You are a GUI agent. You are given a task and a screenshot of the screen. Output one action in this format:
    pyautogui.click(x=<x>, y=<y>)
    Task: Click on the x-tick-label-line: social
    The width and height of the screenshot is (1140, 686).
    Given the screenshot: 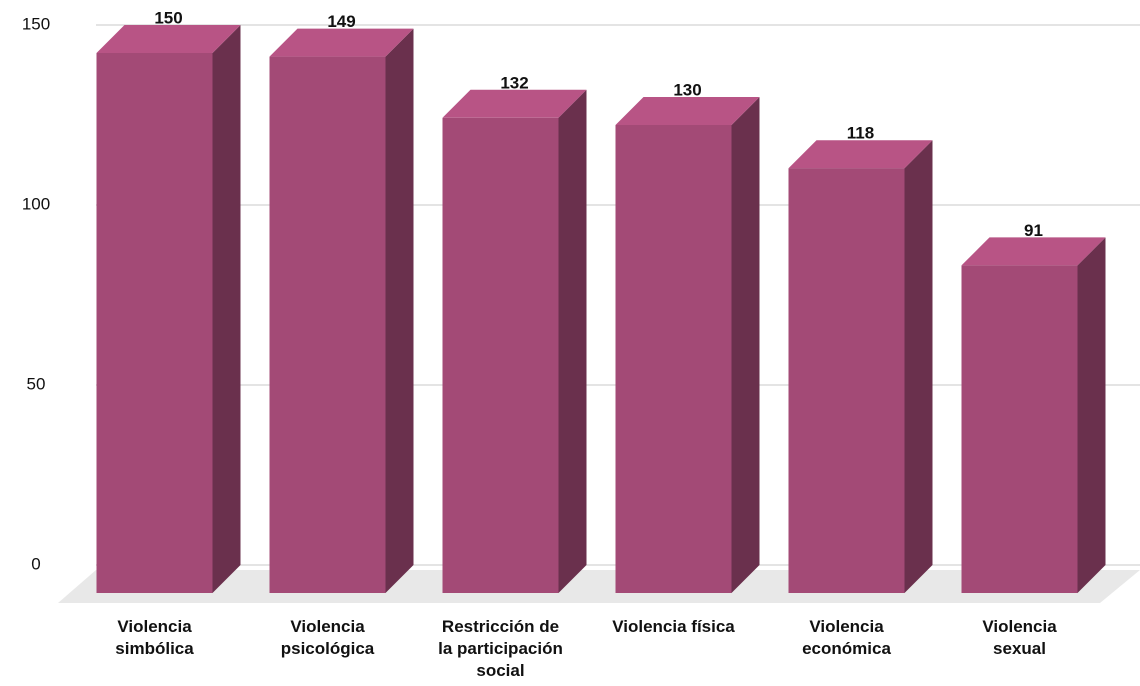 What is the action you would take?
    pyautogui.click(x=500, y=670)
    